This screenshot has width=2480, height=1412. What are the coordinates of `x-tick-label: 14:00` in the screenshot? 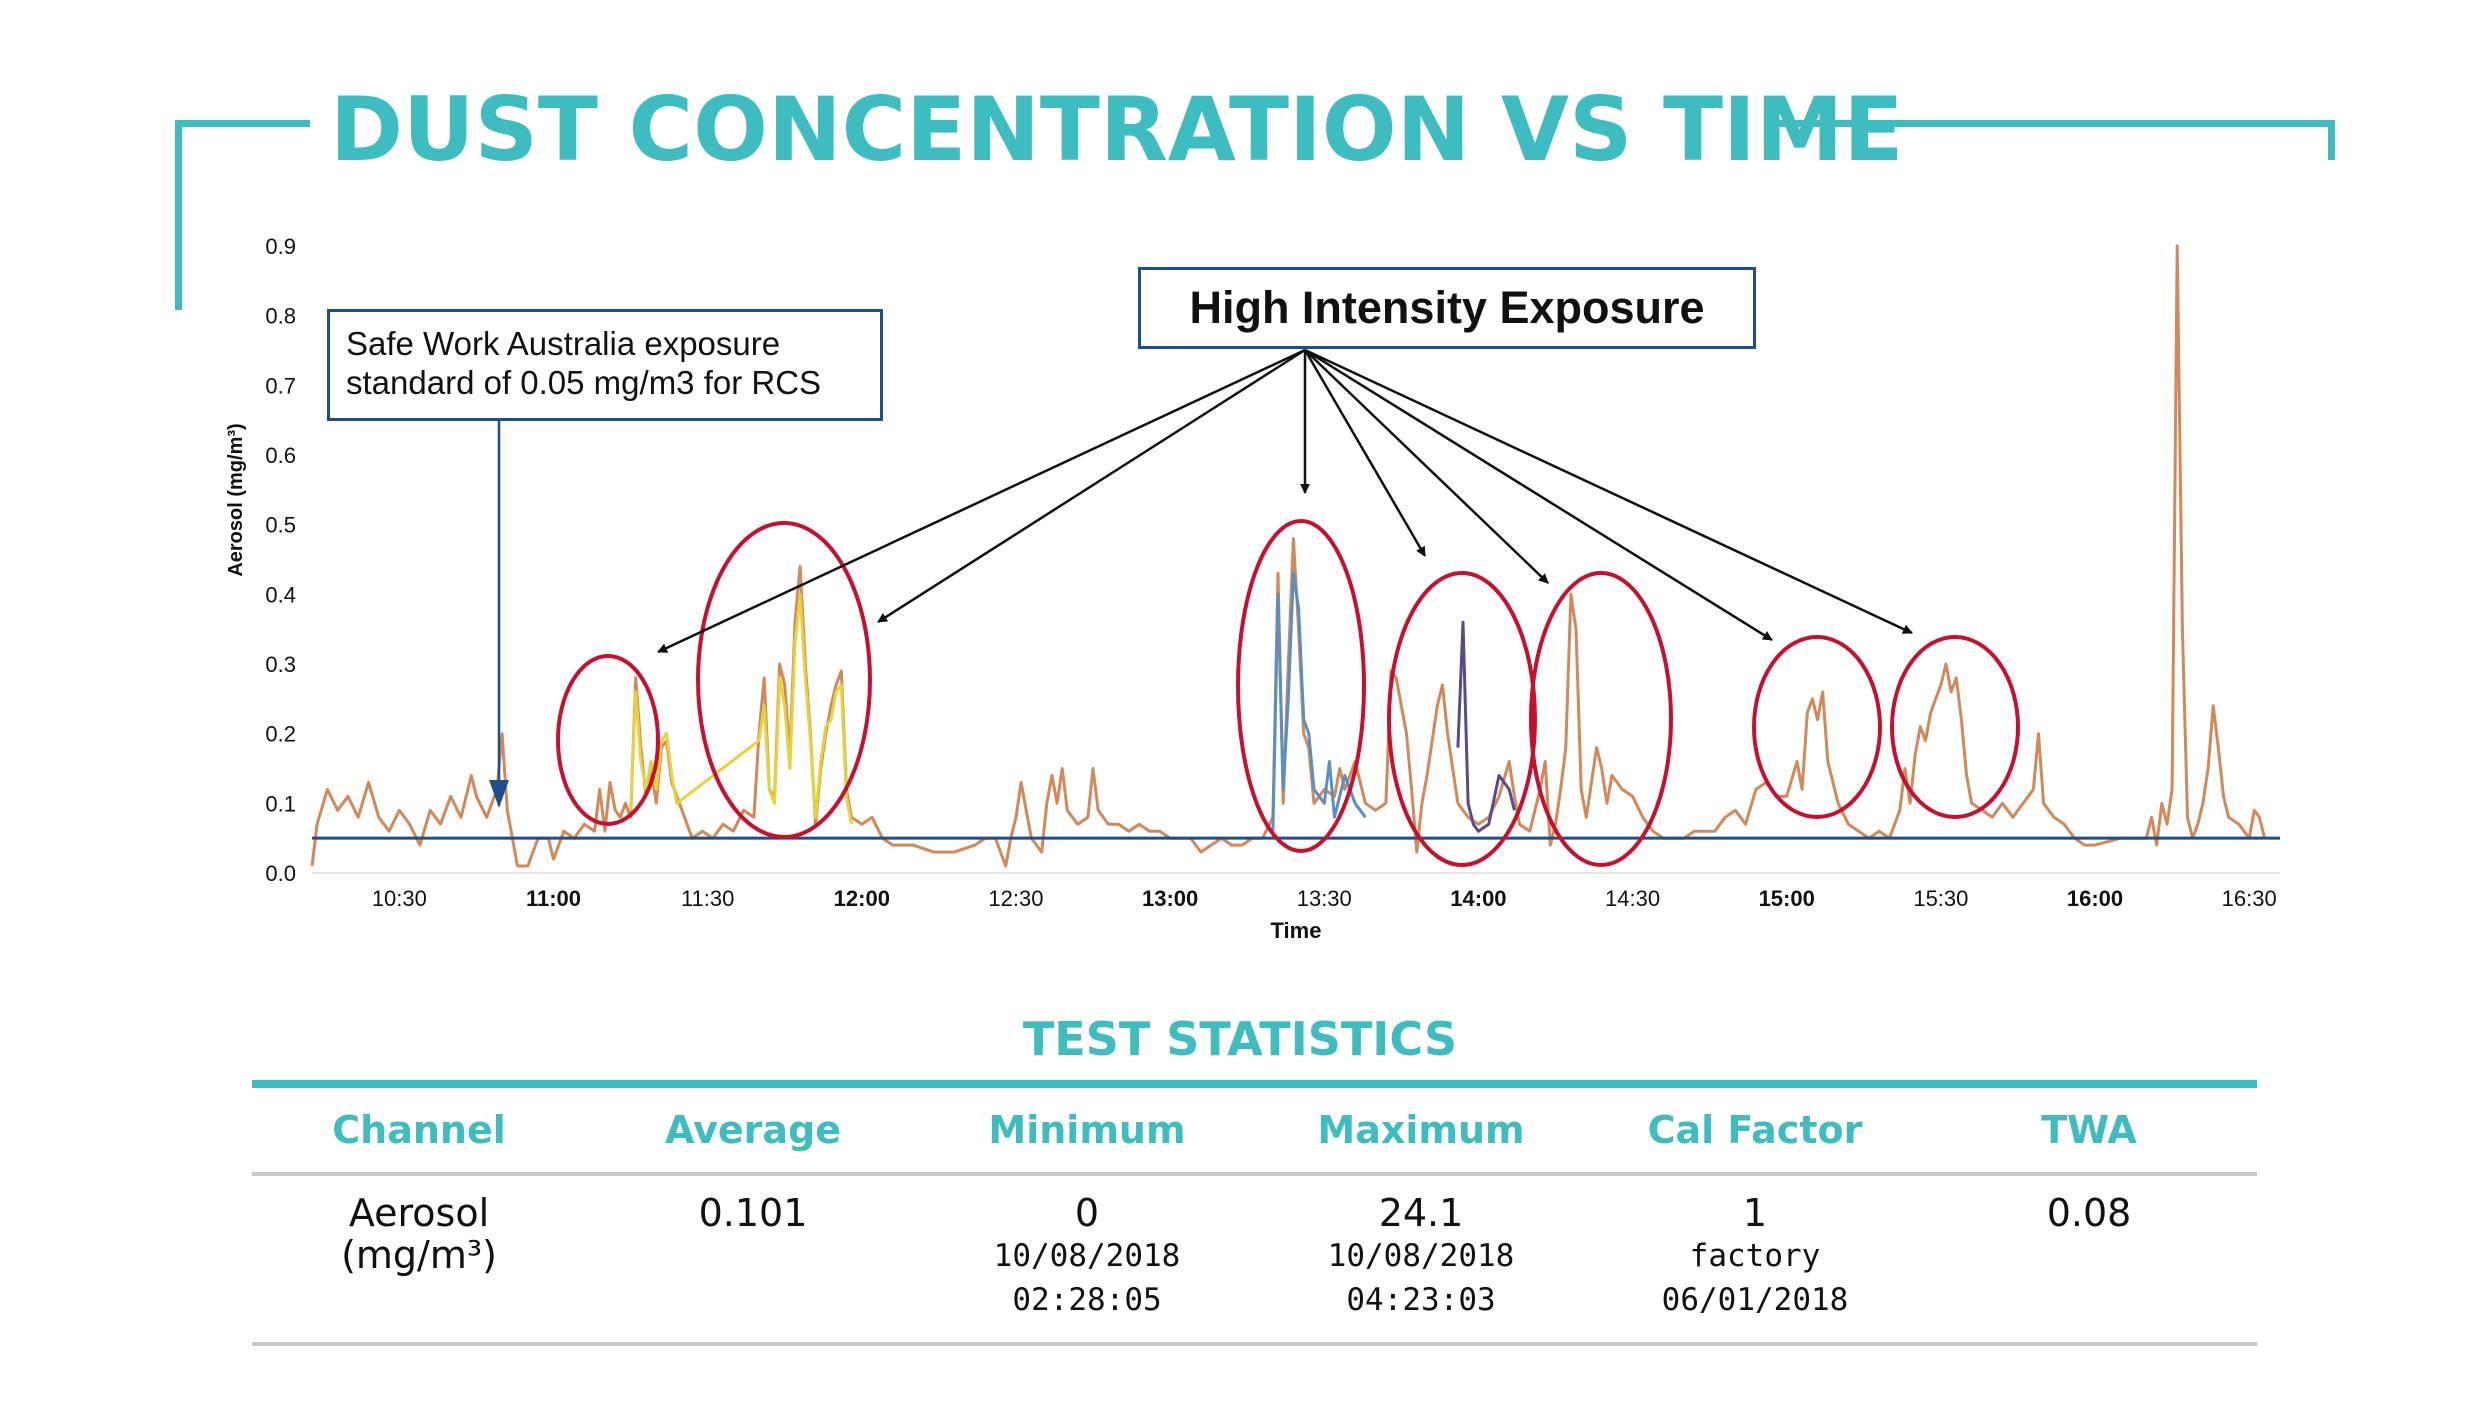 It's located at (1478, 898).